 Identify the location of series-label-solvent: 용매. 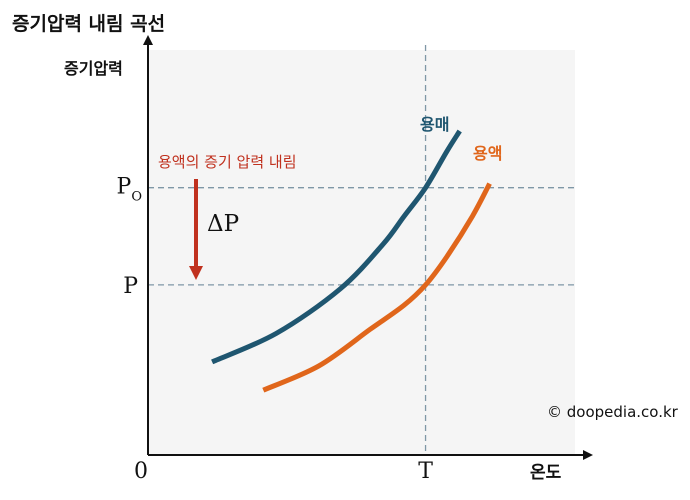
(434, 124).